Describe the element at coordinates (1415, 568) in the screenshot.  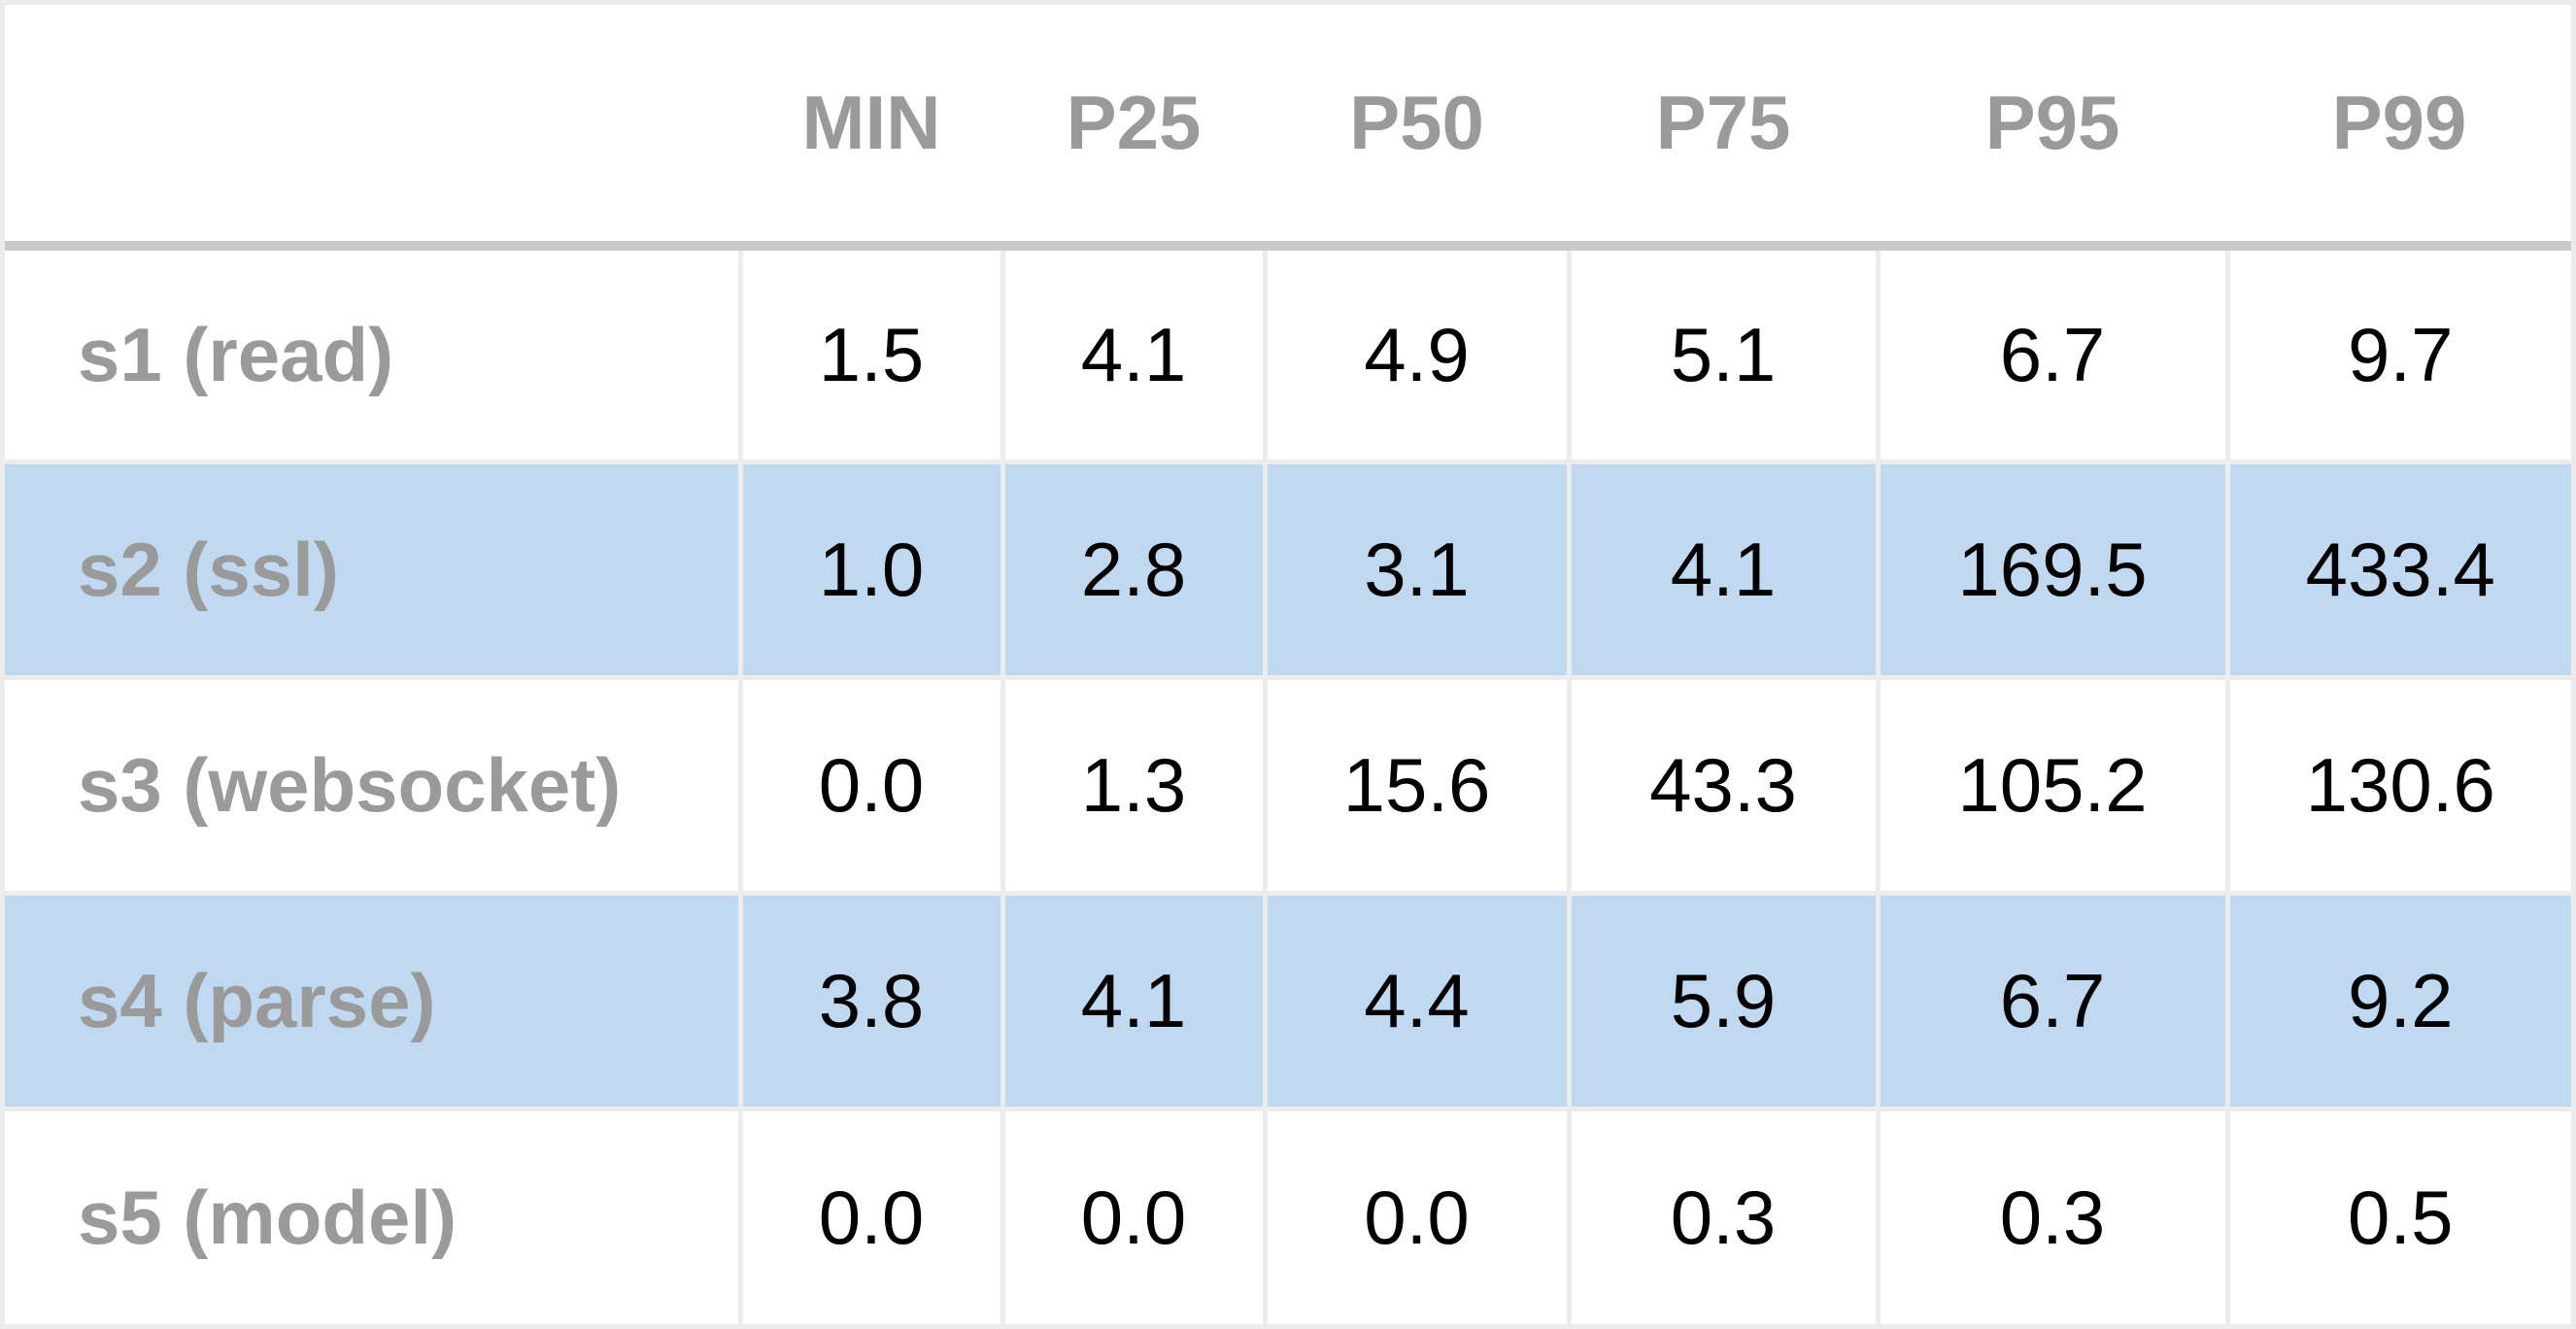
I see `table-cell: 3.1` at that location.